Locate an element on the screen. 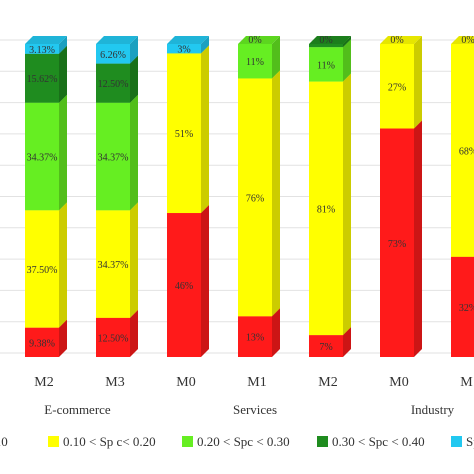  segment-label: 3.13% is located at coordinates (42, 50).